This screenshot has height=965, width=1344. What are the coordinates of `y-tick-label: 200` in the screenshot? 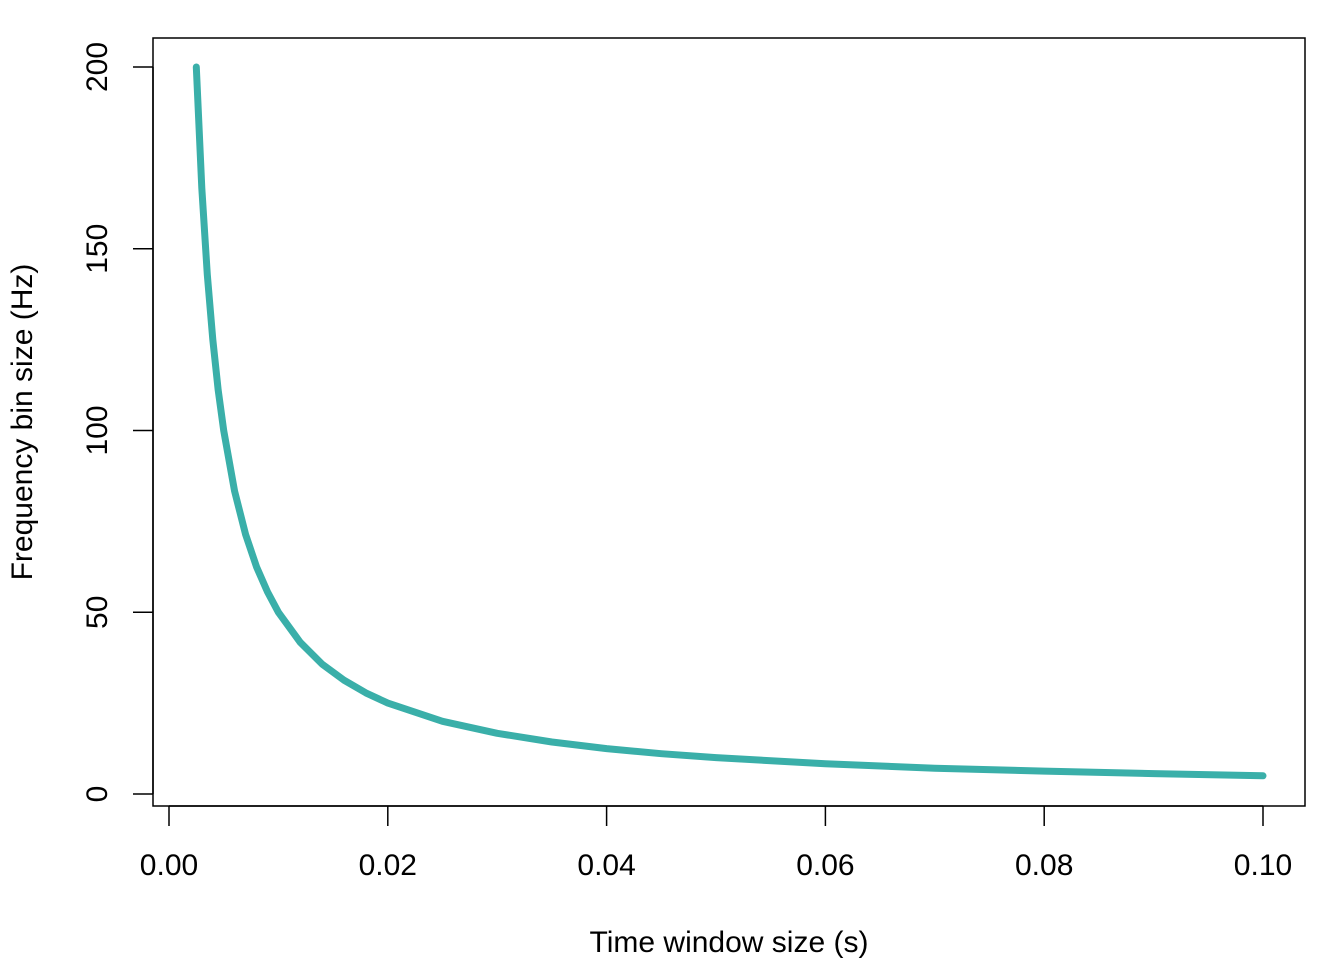 It's located at (97, 67).